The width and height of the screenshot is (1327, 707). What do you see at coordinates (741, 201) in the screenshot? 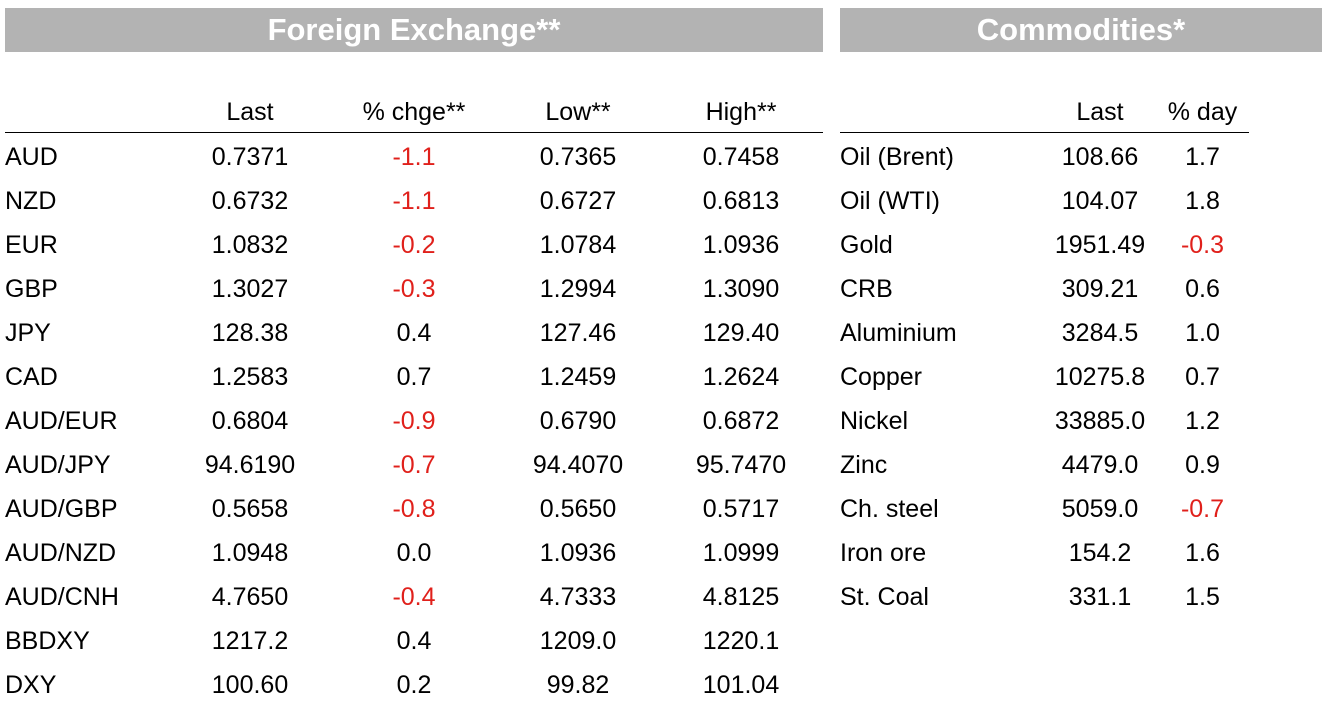
I see `fx-high-value: 0.6813` at bounding box center [741, 201].